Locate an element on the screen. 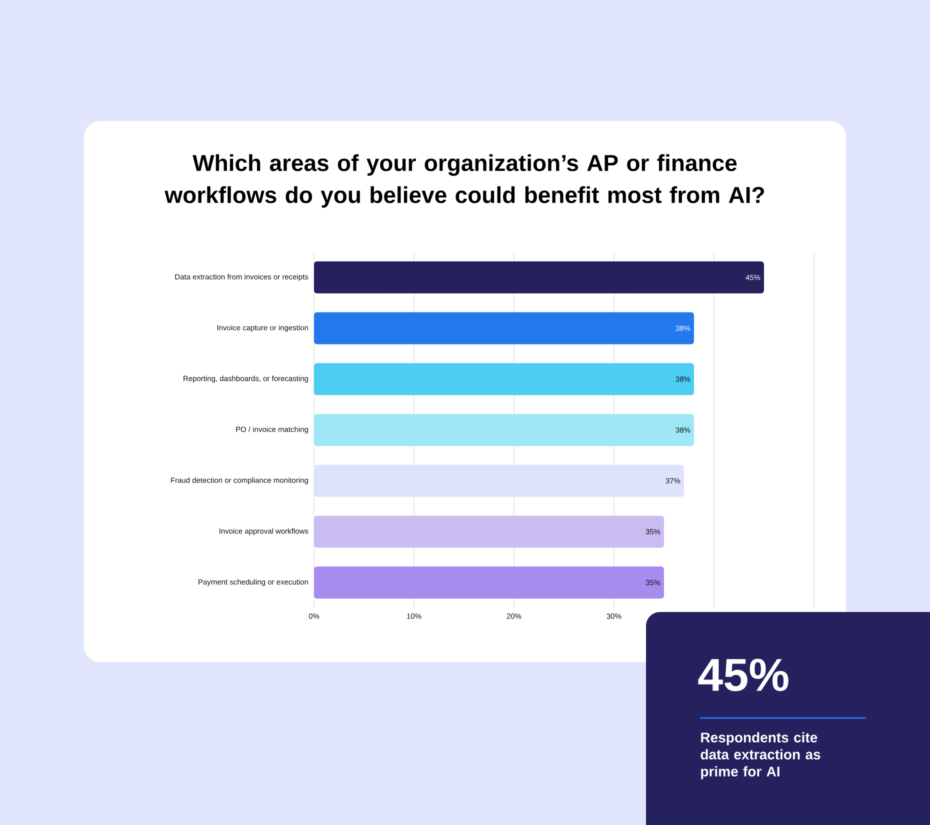 This screenshot has width=930, height=825. text: Respondents cite data extraction as prime for AI is located at coordinates (760, 756).